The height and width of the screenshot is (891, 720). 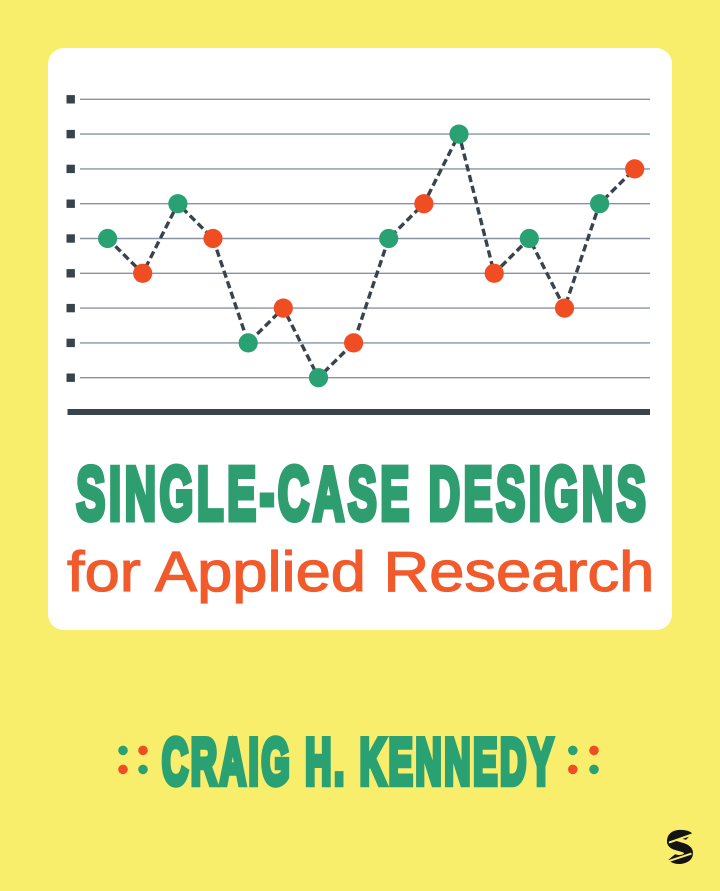 I want to click on svg-text: SINGLE-CASE DESIGNS, so click(x=362, y=493).